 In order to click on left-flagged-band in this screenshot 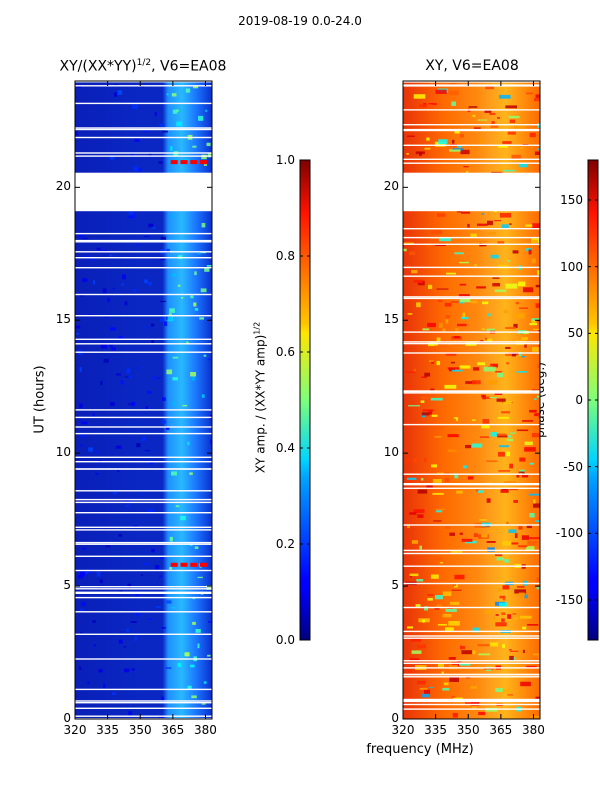, I will do `click(143, 192)`.